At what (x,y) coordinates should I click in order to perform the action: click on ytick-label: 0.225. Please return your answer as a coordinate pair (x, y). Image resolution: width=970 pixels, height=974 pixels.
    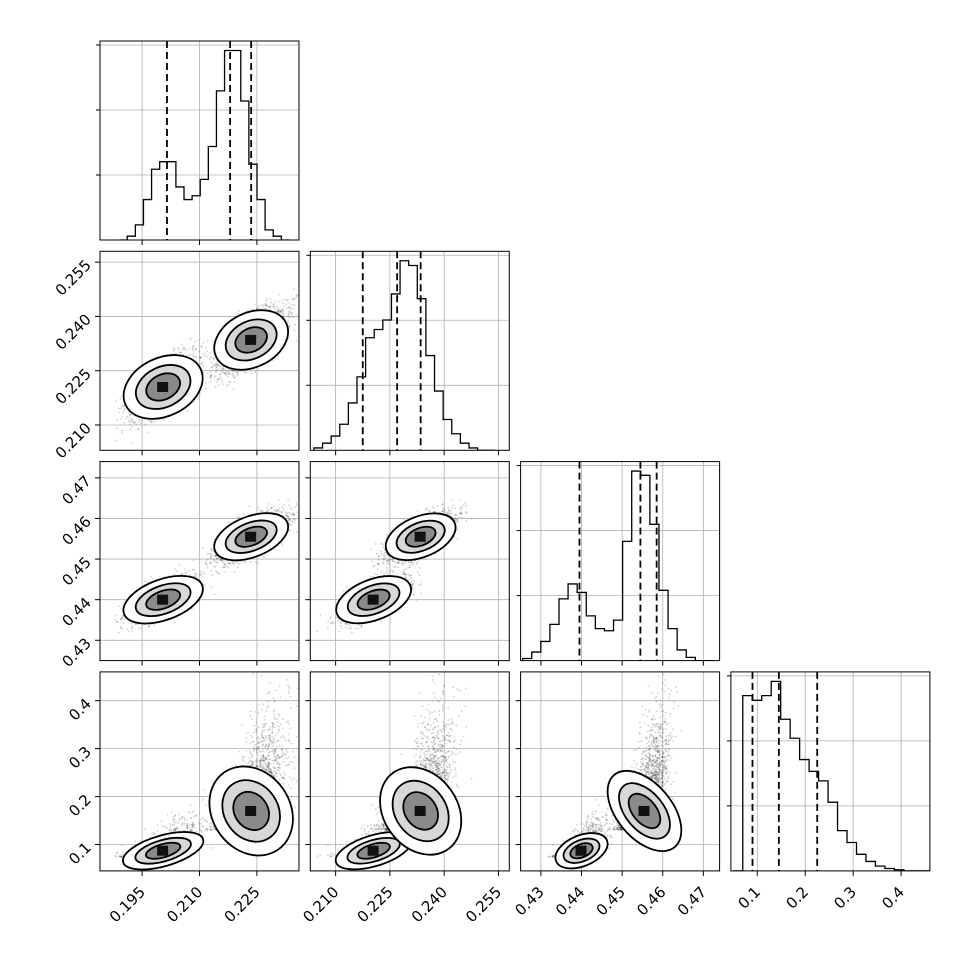
    Looking at the image, I should click on (73, 386).